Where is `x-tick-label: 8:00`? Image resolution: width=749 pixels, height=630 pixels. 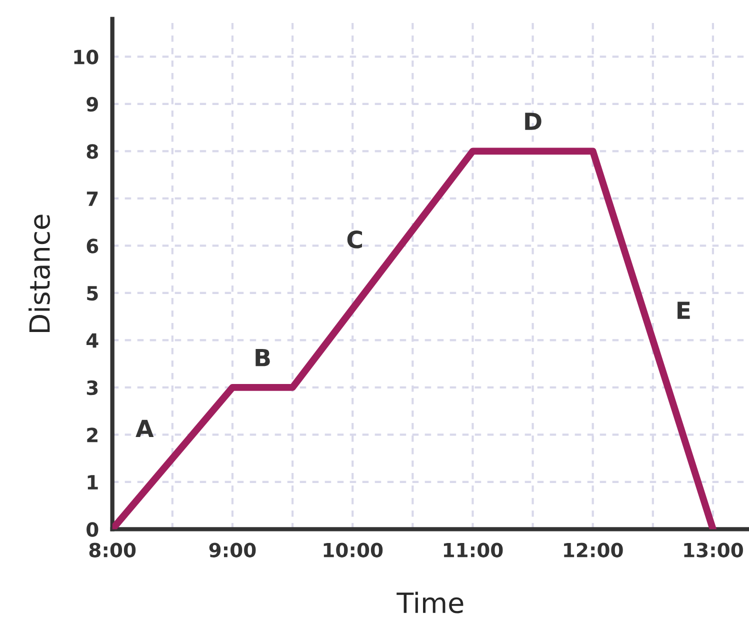 x-tick-label: 8:00 is located at coordinates (112, 550).